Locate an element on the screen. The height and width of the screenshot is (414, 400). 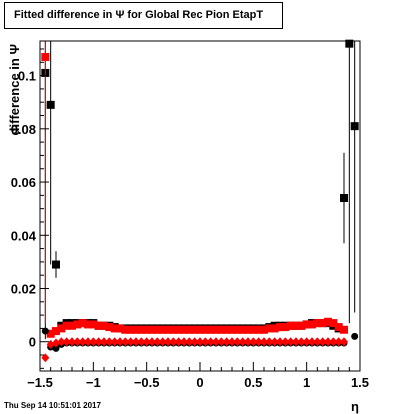
y-tick-label: 0.04 is located at coordinates (24, 235).